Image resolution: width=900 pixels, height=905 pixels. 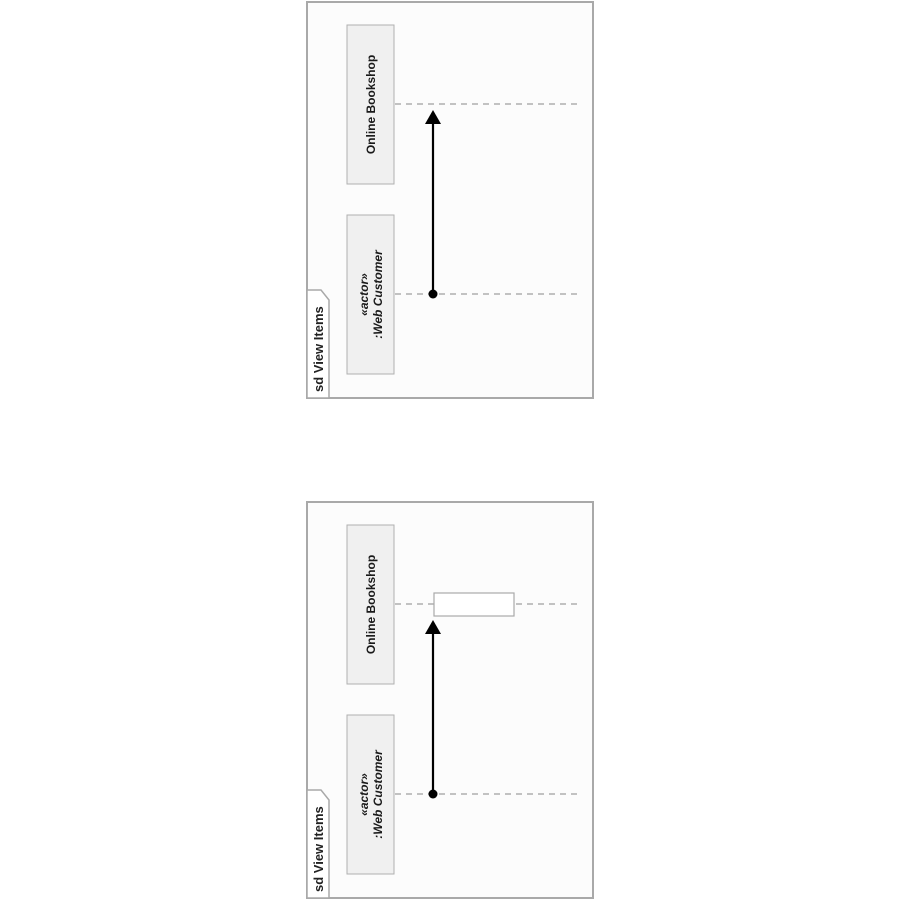 What do you see at coordinates (474, 604) in the screenshot?
I see `activation-bar` at bounding box center [474, 604].